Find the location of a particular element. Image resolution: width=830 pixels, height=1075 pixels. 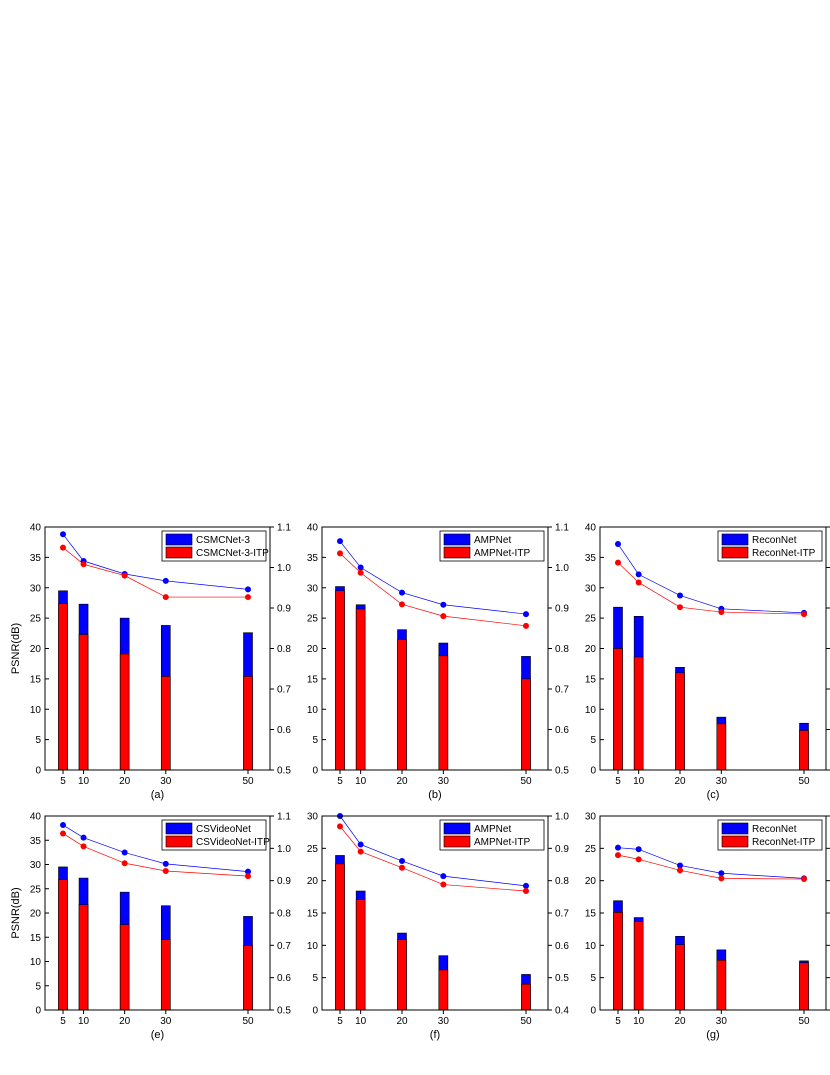

legend: ReconNet ReconNet-ITP is located at coordinates (770, 546).